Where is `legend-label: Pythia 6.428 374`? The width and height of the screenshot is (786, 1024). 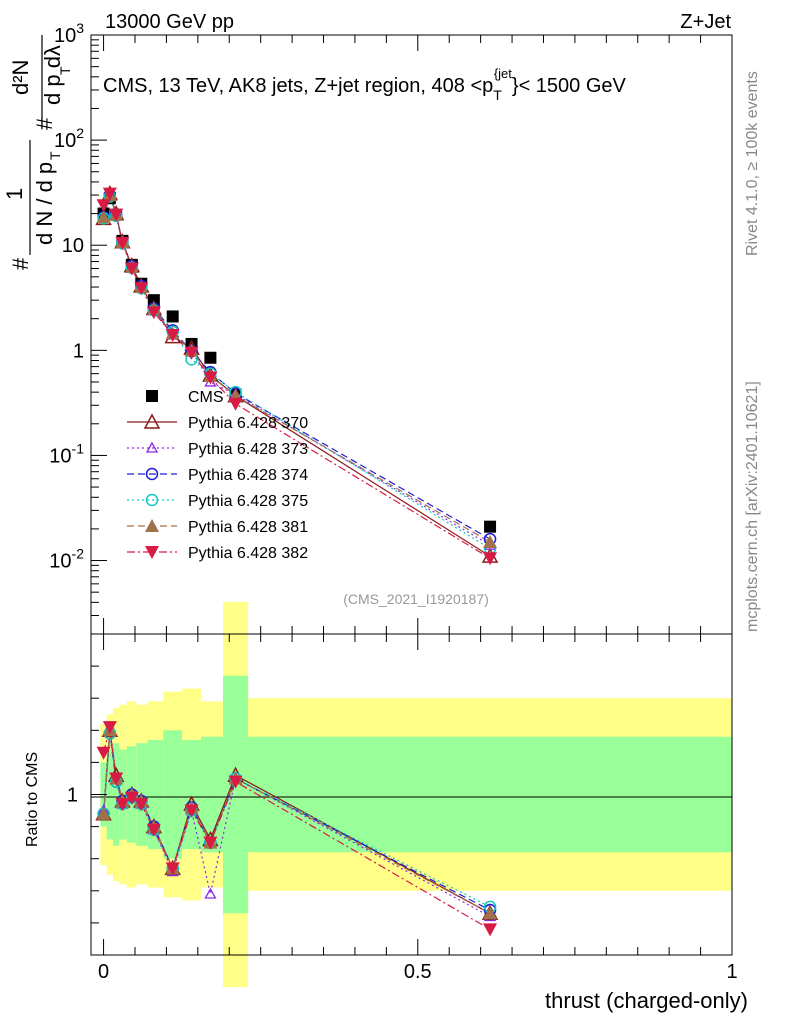
legend-label: Pythia 6.428 374 is located at coordinates (248, 475).